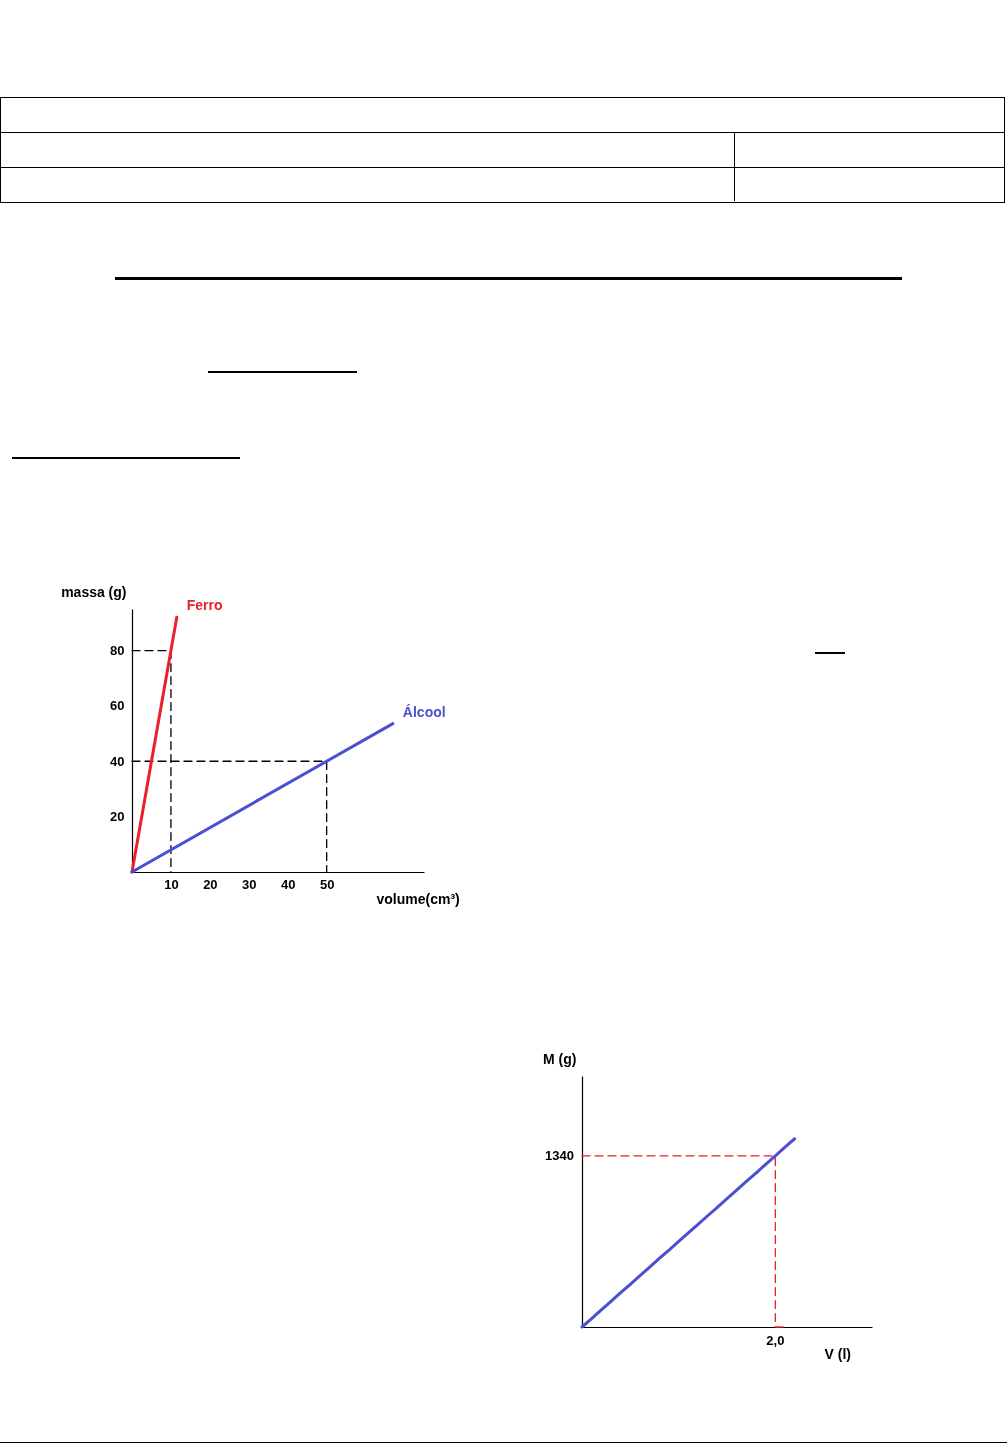  Describe the element at coordinates (117, 651) in the screenshot. I see `y-tick-label: 80` at that location.